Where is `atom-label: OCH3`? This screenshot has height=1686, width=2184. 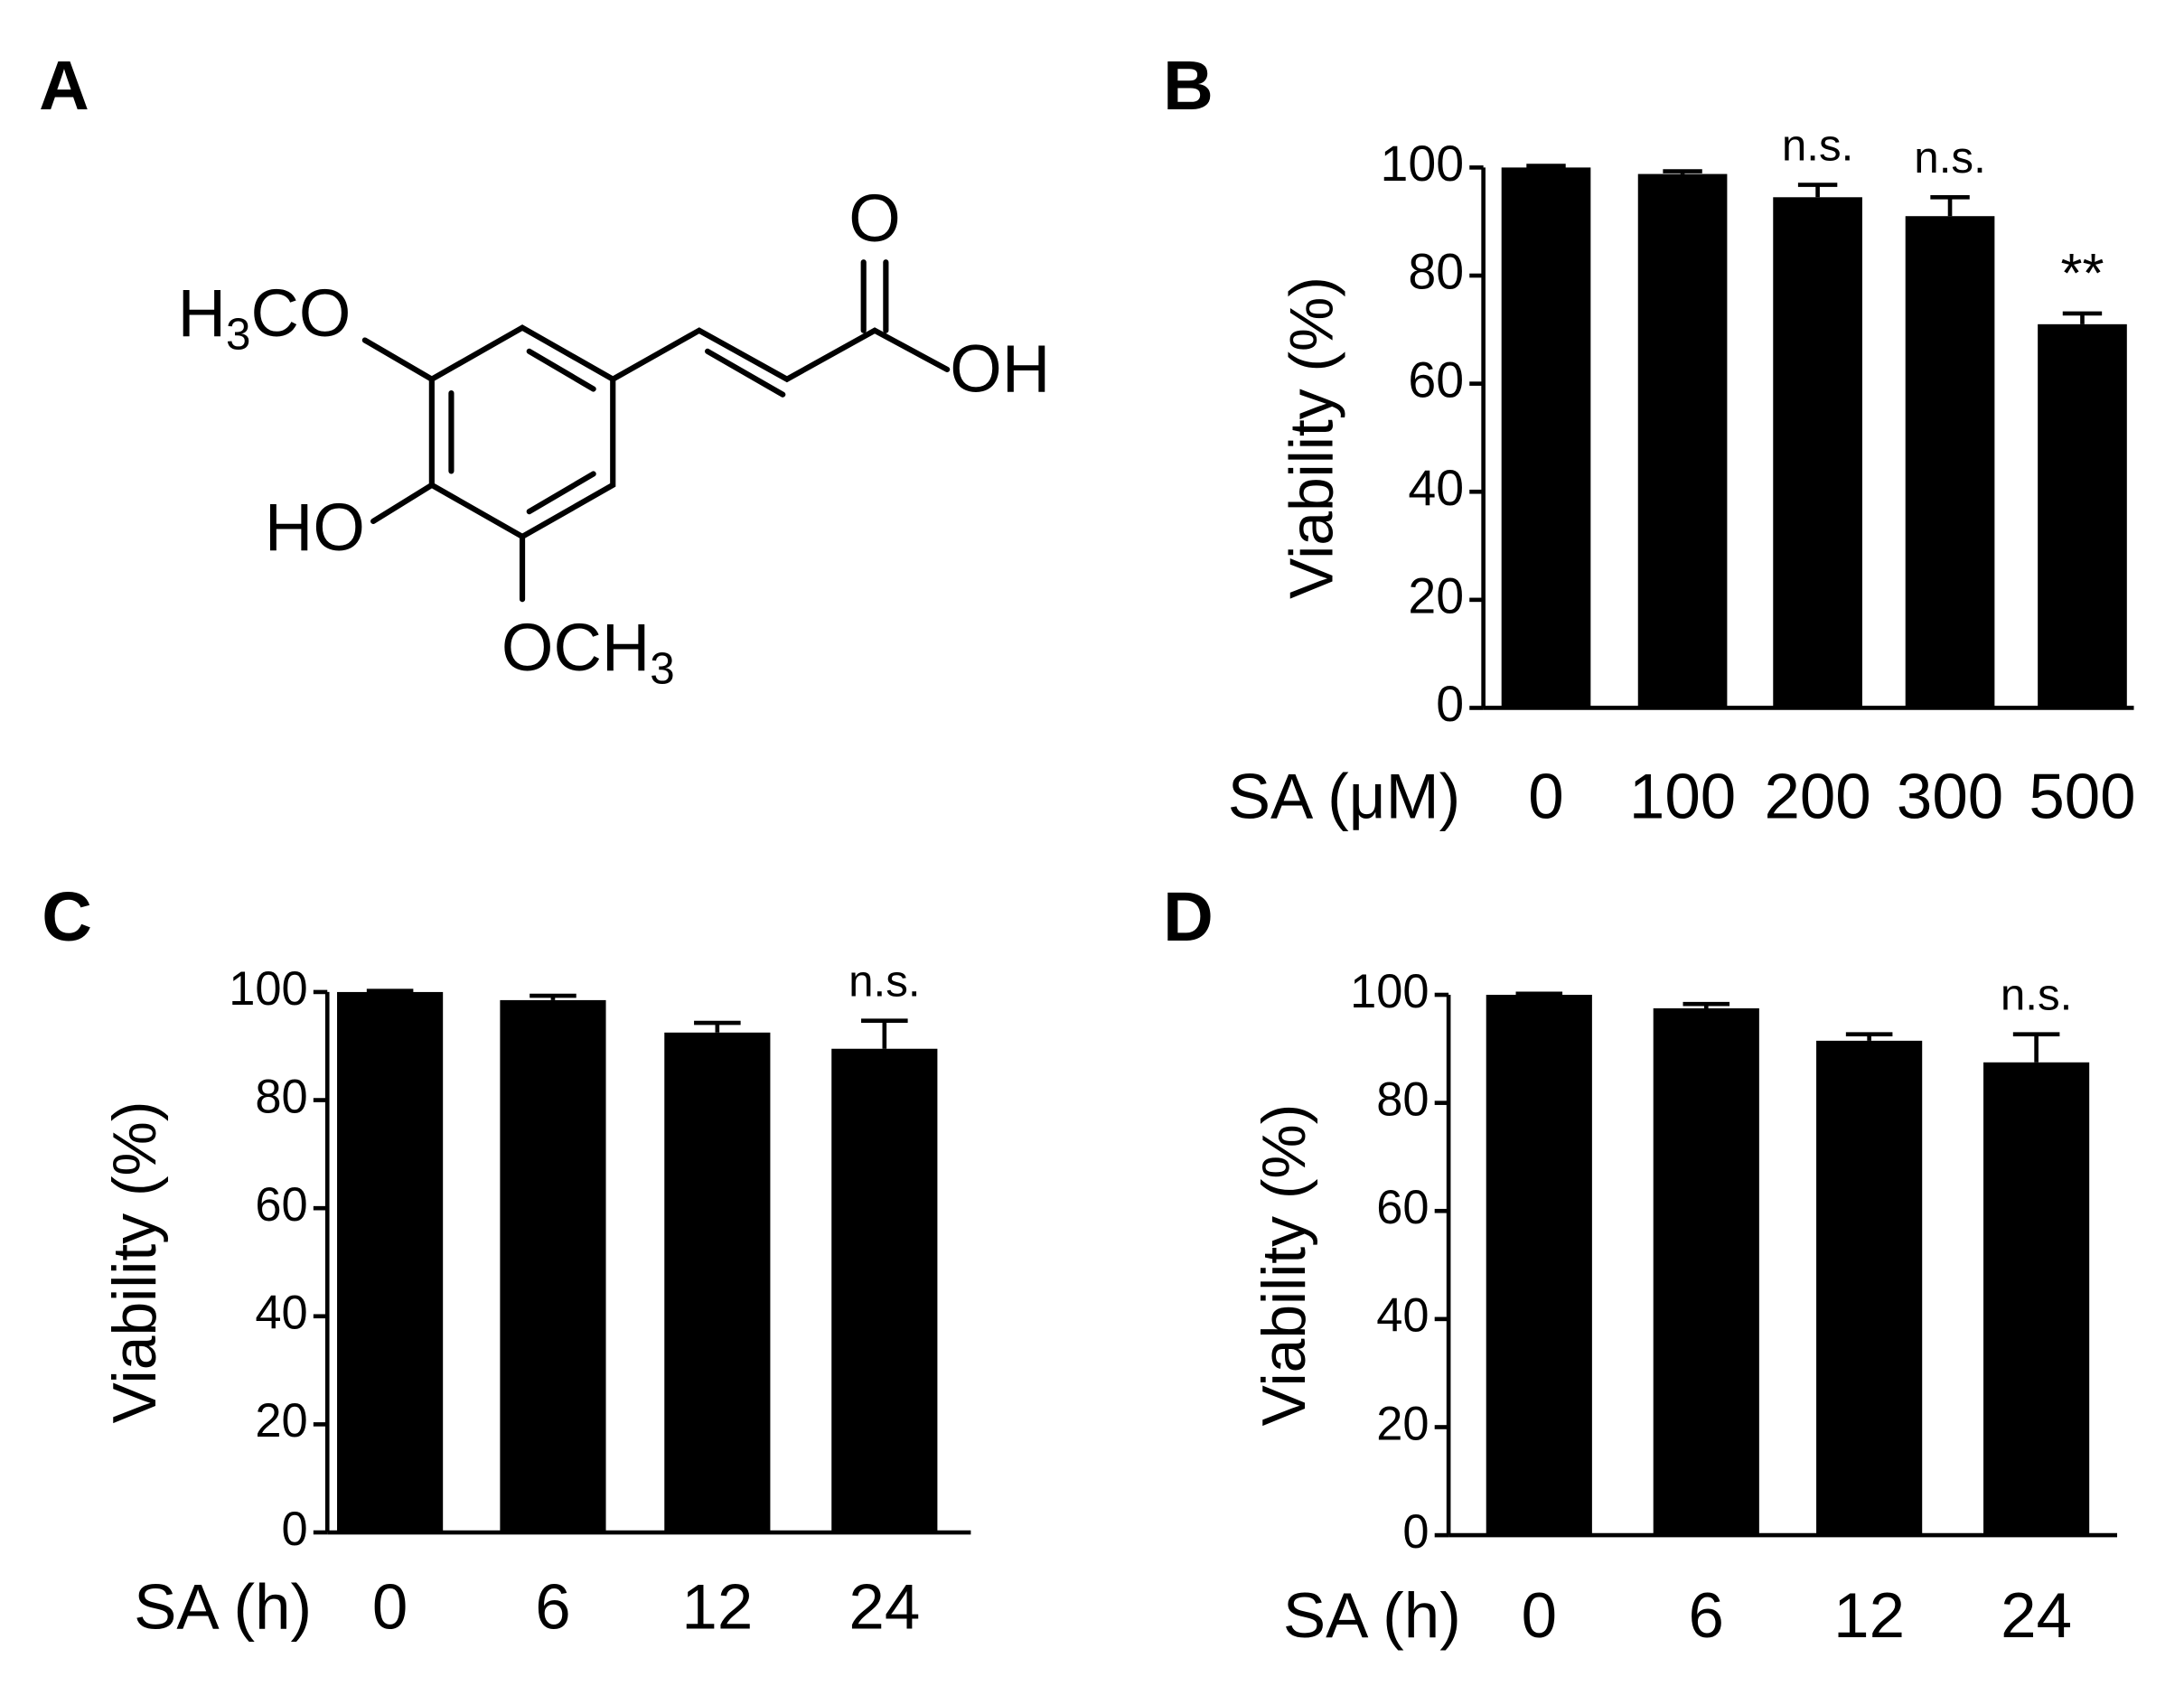 atom-label: OCH3 is located at coordinates (588, 651).